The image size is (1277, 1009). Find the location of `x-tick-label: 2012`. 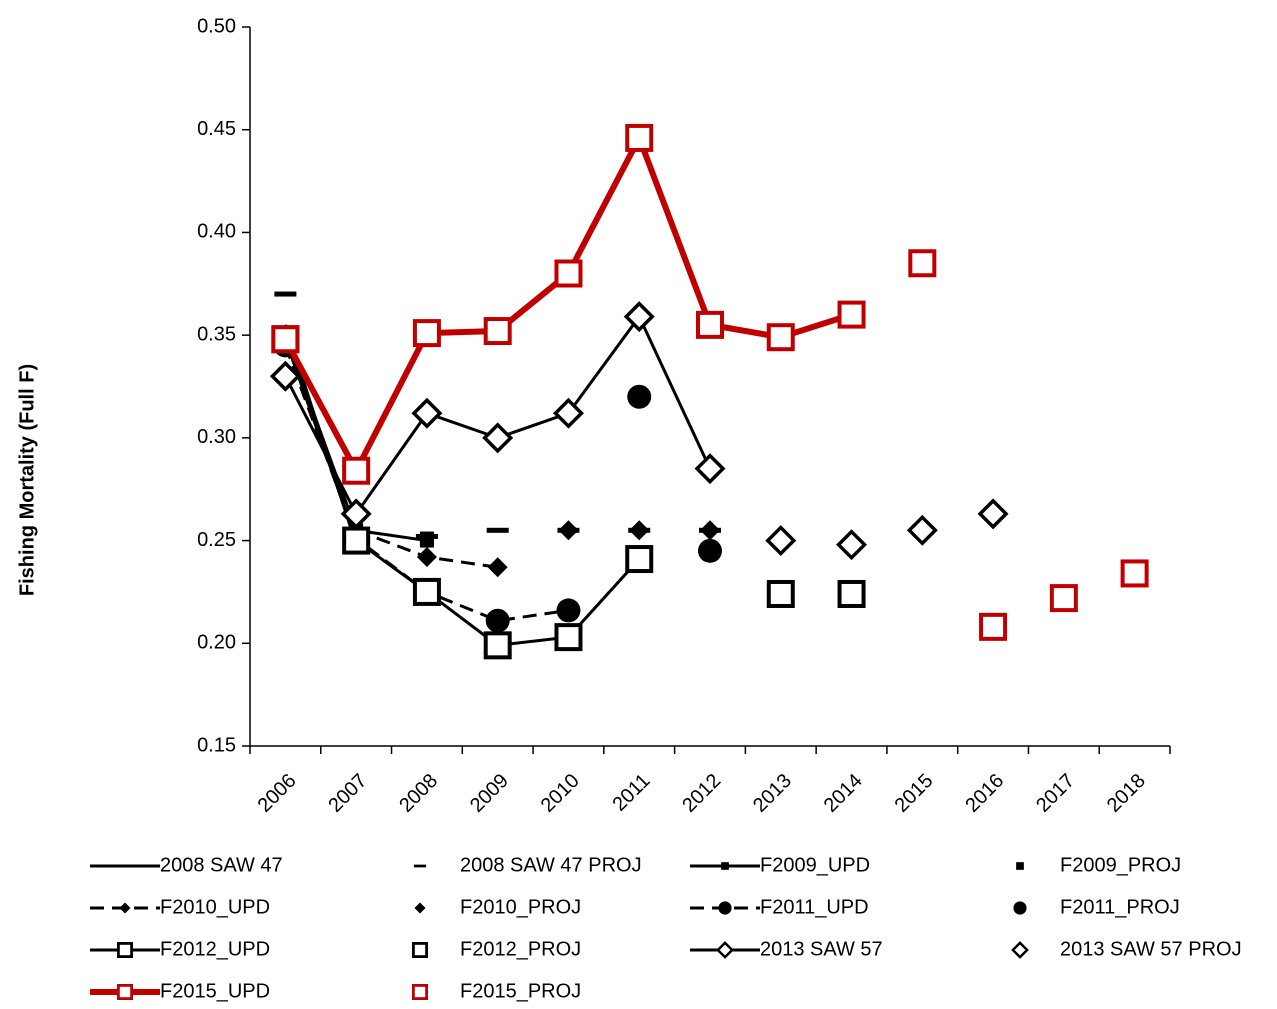

x-tick-label: 2012 is located at coordinates (701, 793).